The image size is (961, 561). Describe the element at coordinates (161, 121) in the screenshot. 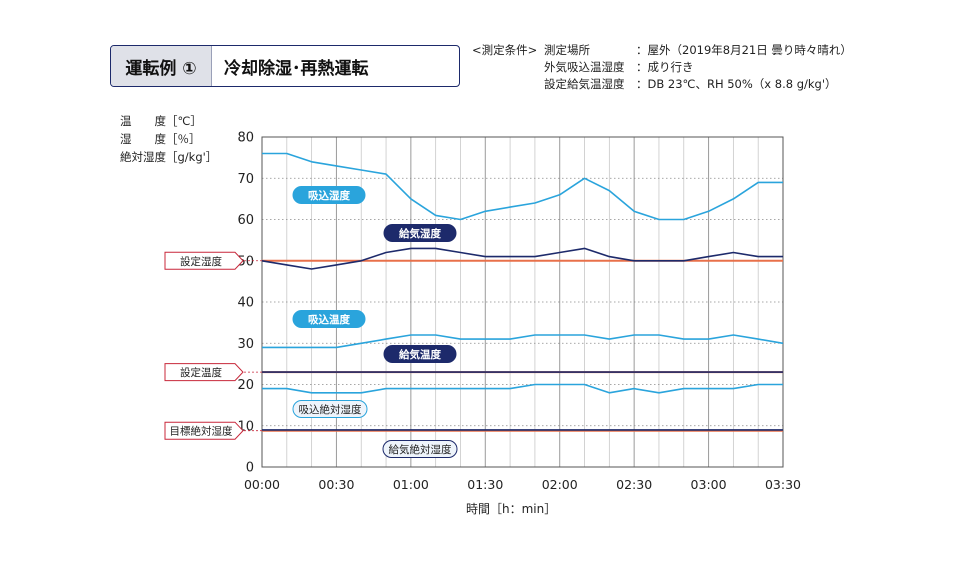

I see `y-label-temperature: 温 度［℃］` at that location.